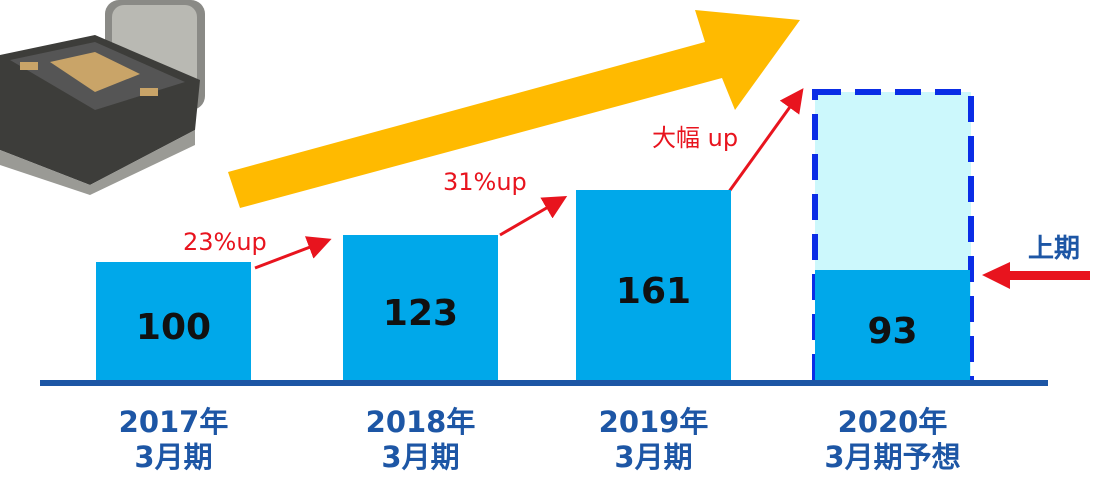 Image resolution: width=1103 pixels, height=488 pixels. I want to click on annotation: 大幅 up, so click(695, 138).